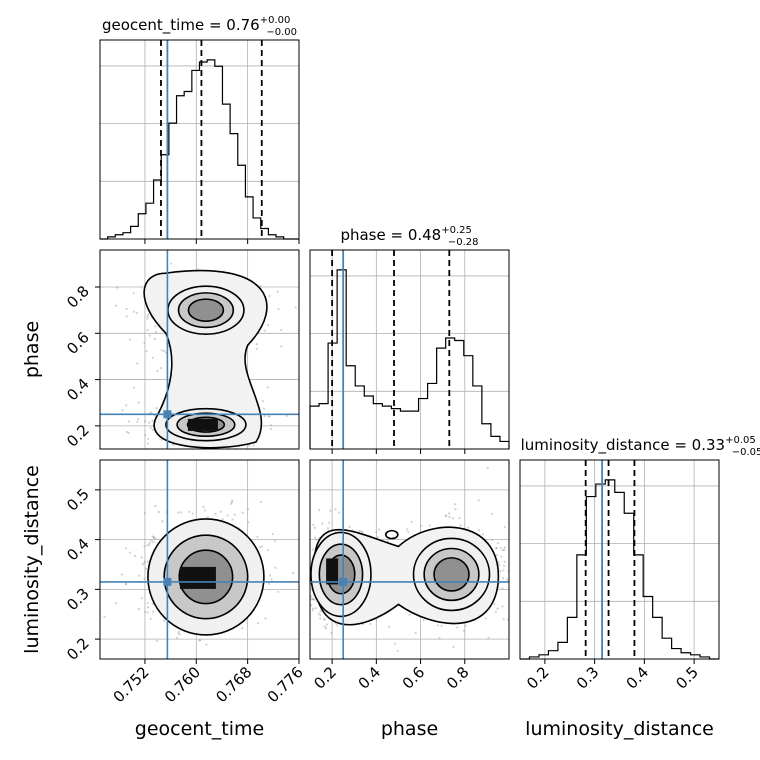 This screenshot has width=760, height=760. I want to click on x-tick-label: 0.768, so click(233, 684).